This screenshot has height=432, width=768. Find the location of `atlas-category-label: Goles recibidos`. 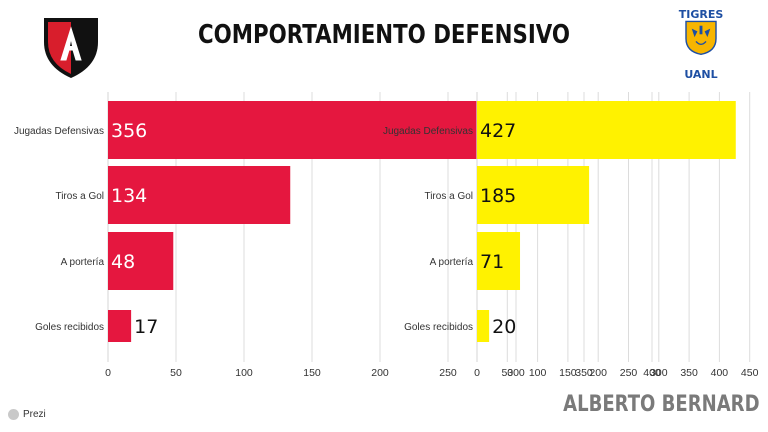

atlas-category-label: Goles recibidos is located at coordinates (69, 327).